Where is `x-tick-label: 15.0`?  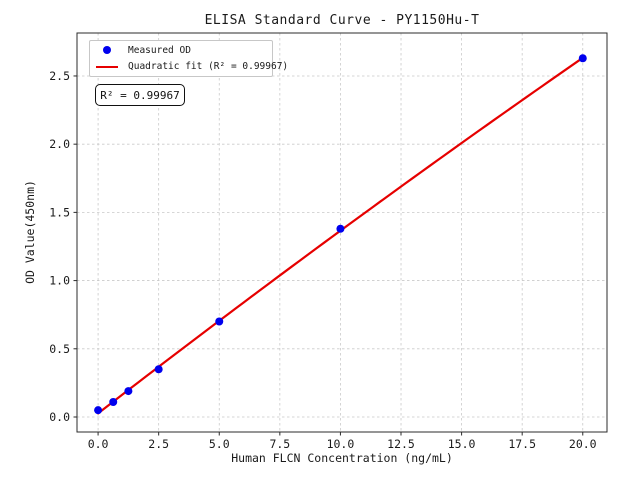
x-tick-label: 15.0 is located at coordinates (462, 444).